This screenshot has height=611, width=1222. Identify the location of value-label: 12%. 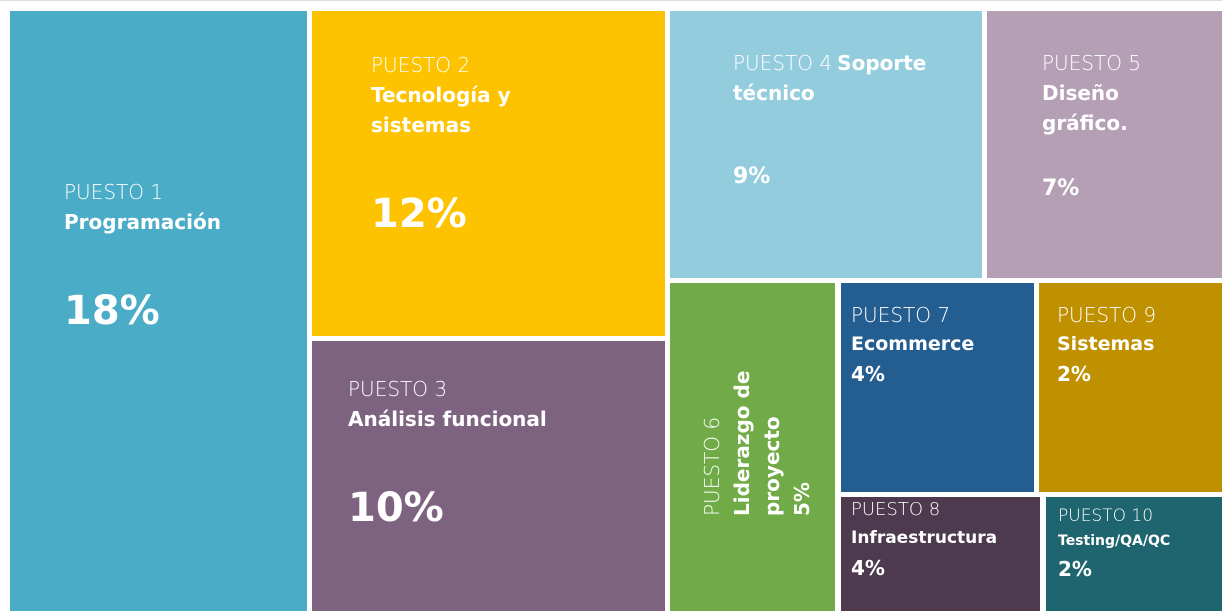
(419, 214).